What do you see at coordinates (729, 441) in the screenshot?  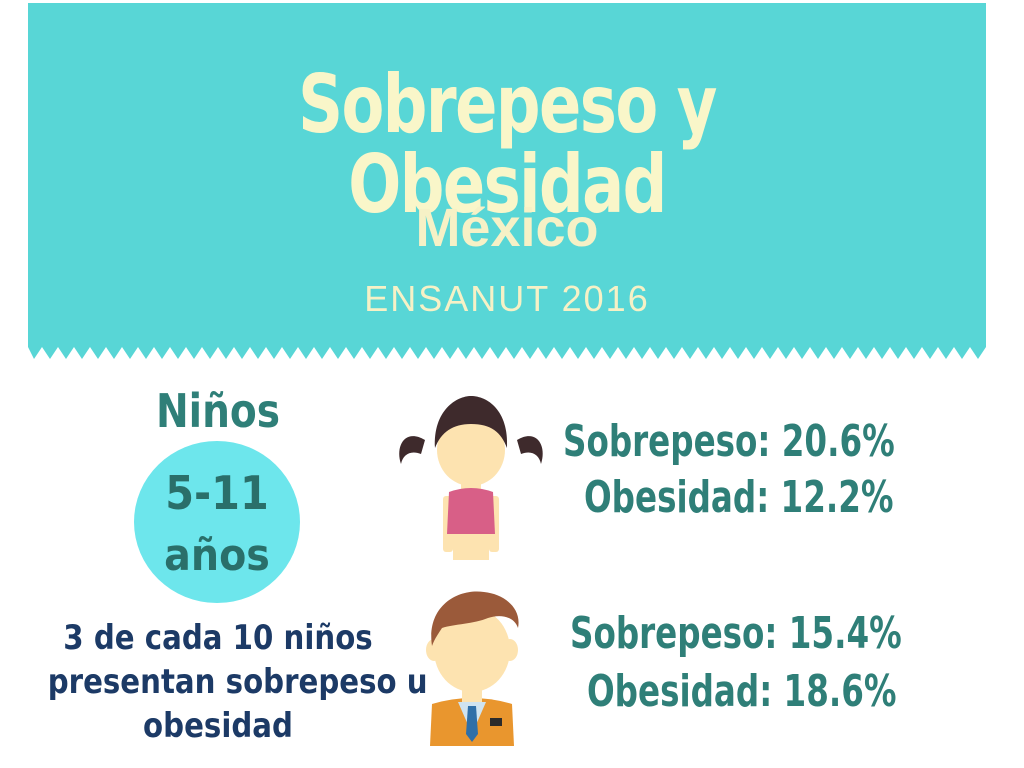 I see `girls-overweight-stat: Sobrepeso: 20.6%` at bounding box center [729, 441].